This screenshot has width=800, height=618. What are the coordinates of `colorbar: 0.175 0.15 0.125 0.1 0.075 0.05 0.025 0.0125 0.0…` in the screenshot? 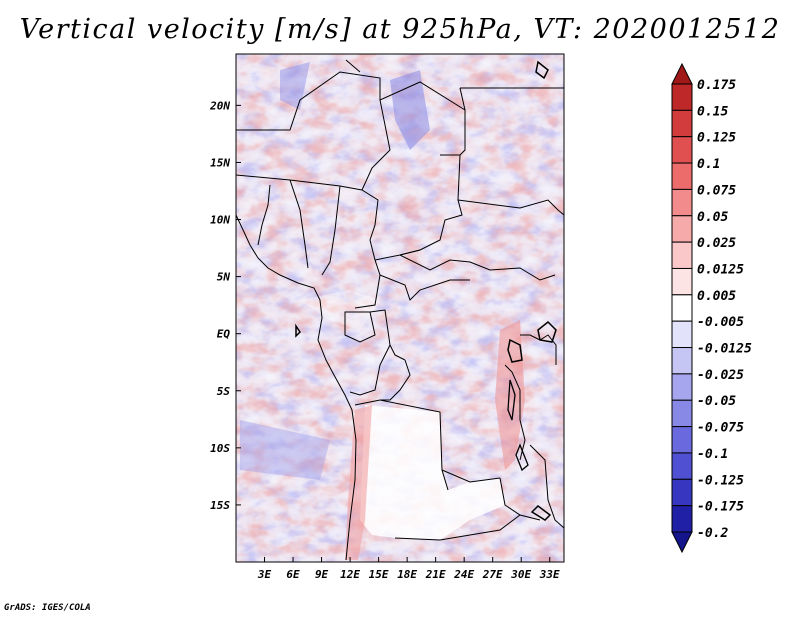 It's located at (711, 308).